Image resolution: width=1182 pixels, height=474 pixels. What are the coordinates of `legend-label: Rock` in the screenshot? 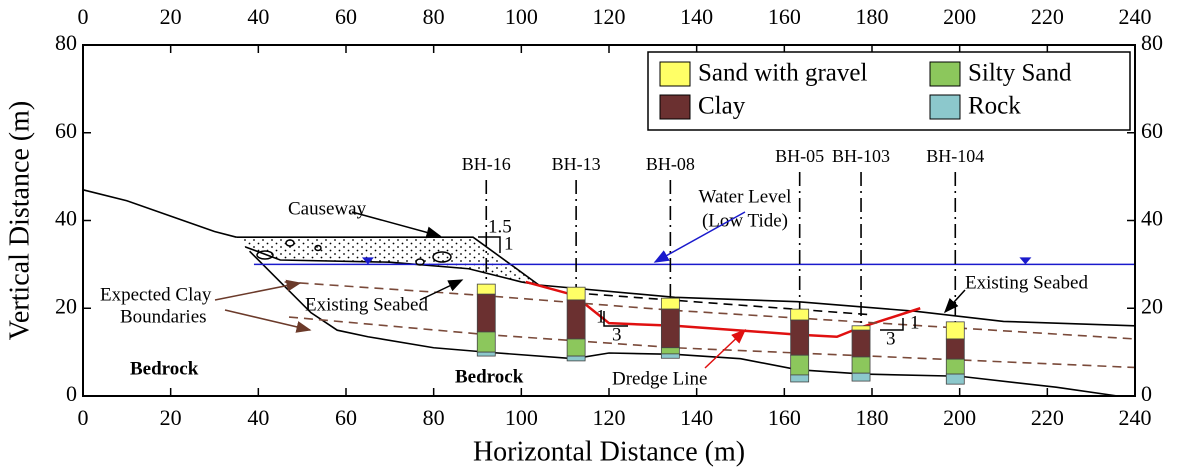 It's located at (994, 106).